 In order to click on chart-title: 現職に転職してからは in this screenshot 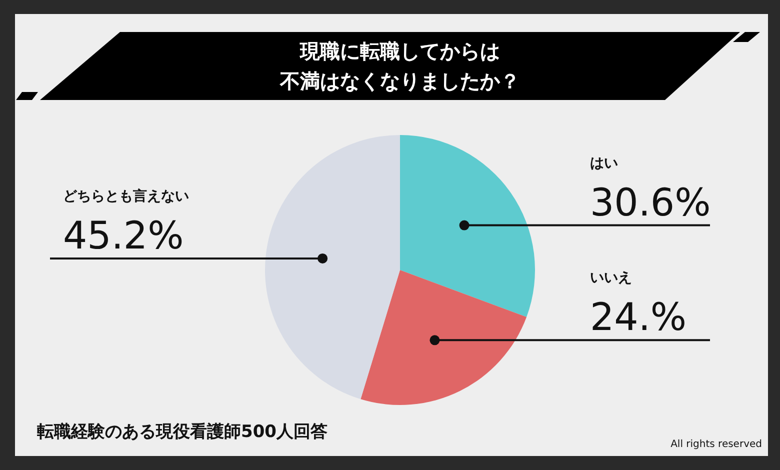, I will do `click(399, 51)`.